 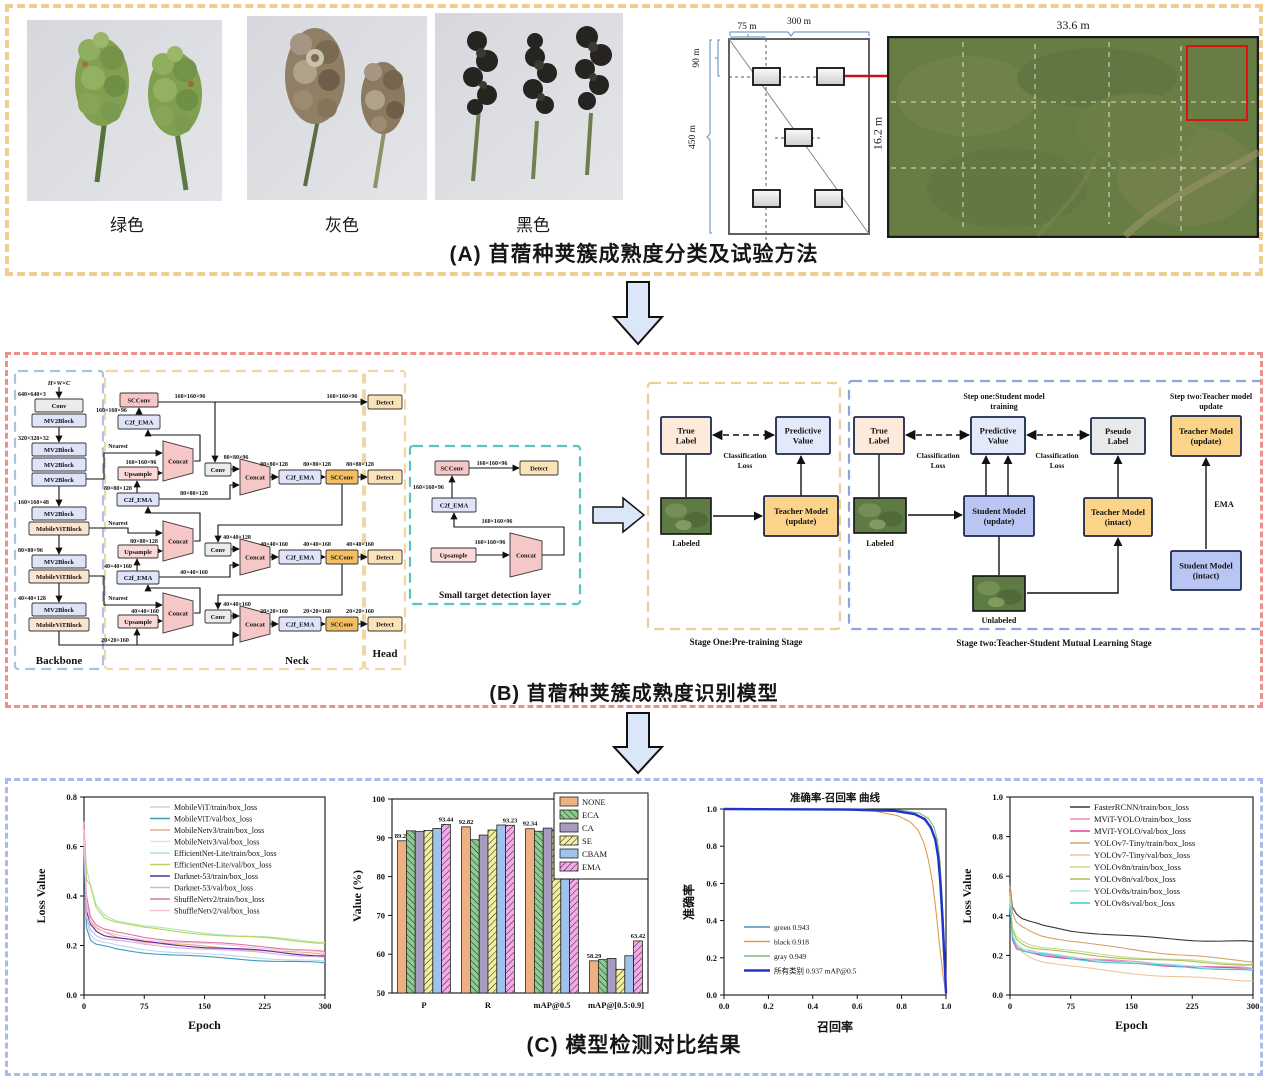 What do you see at coordinates (59, 661) in the screenshot?
I see `diagram-label: Backbone` at bounding box center [59, 661].